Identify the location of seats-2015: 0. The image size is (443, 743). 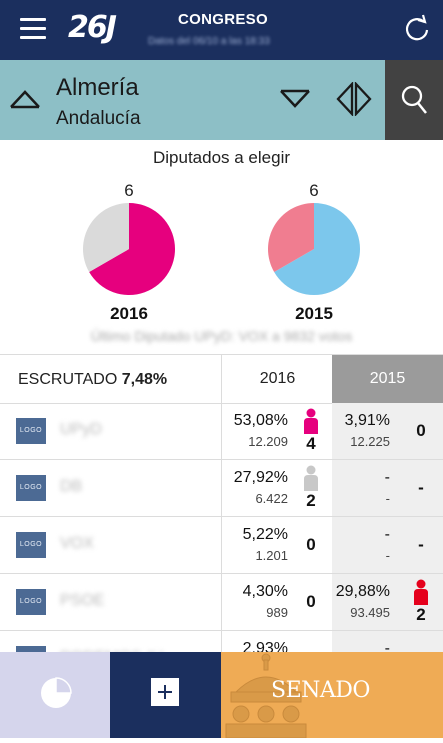
(421, 430).